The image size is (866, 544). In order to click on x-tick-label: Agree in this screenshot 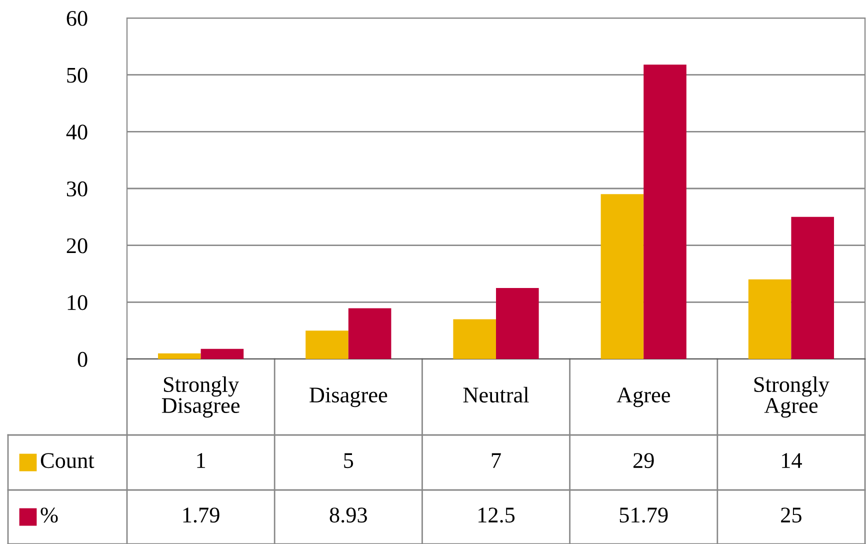, I will do `click(643, 398)`.